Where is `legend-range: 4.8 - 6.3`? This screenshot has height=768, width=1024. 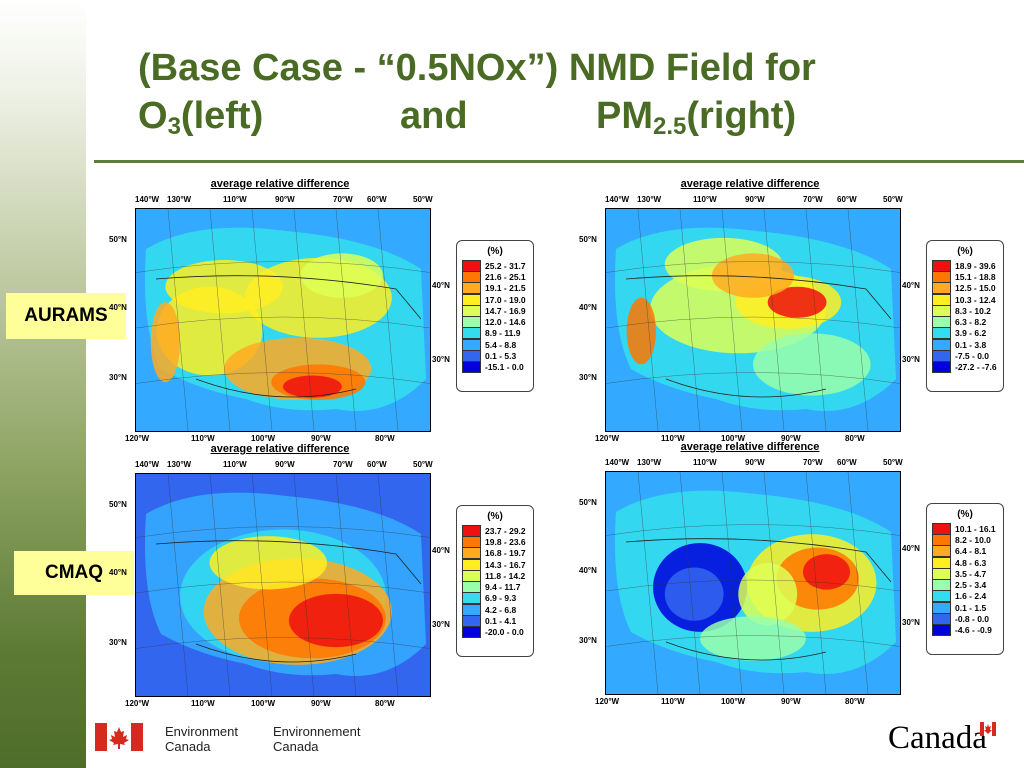 legend-range: 4.8 - 6.3 is located at coordinates (971, 562).